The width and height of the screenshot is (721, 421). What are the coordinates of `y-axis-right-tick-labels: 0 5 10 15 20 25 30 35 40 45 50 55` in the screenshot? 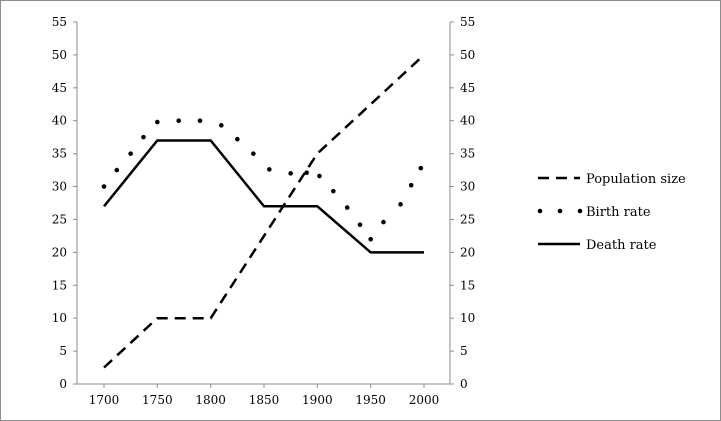 It's located at (467, 203).